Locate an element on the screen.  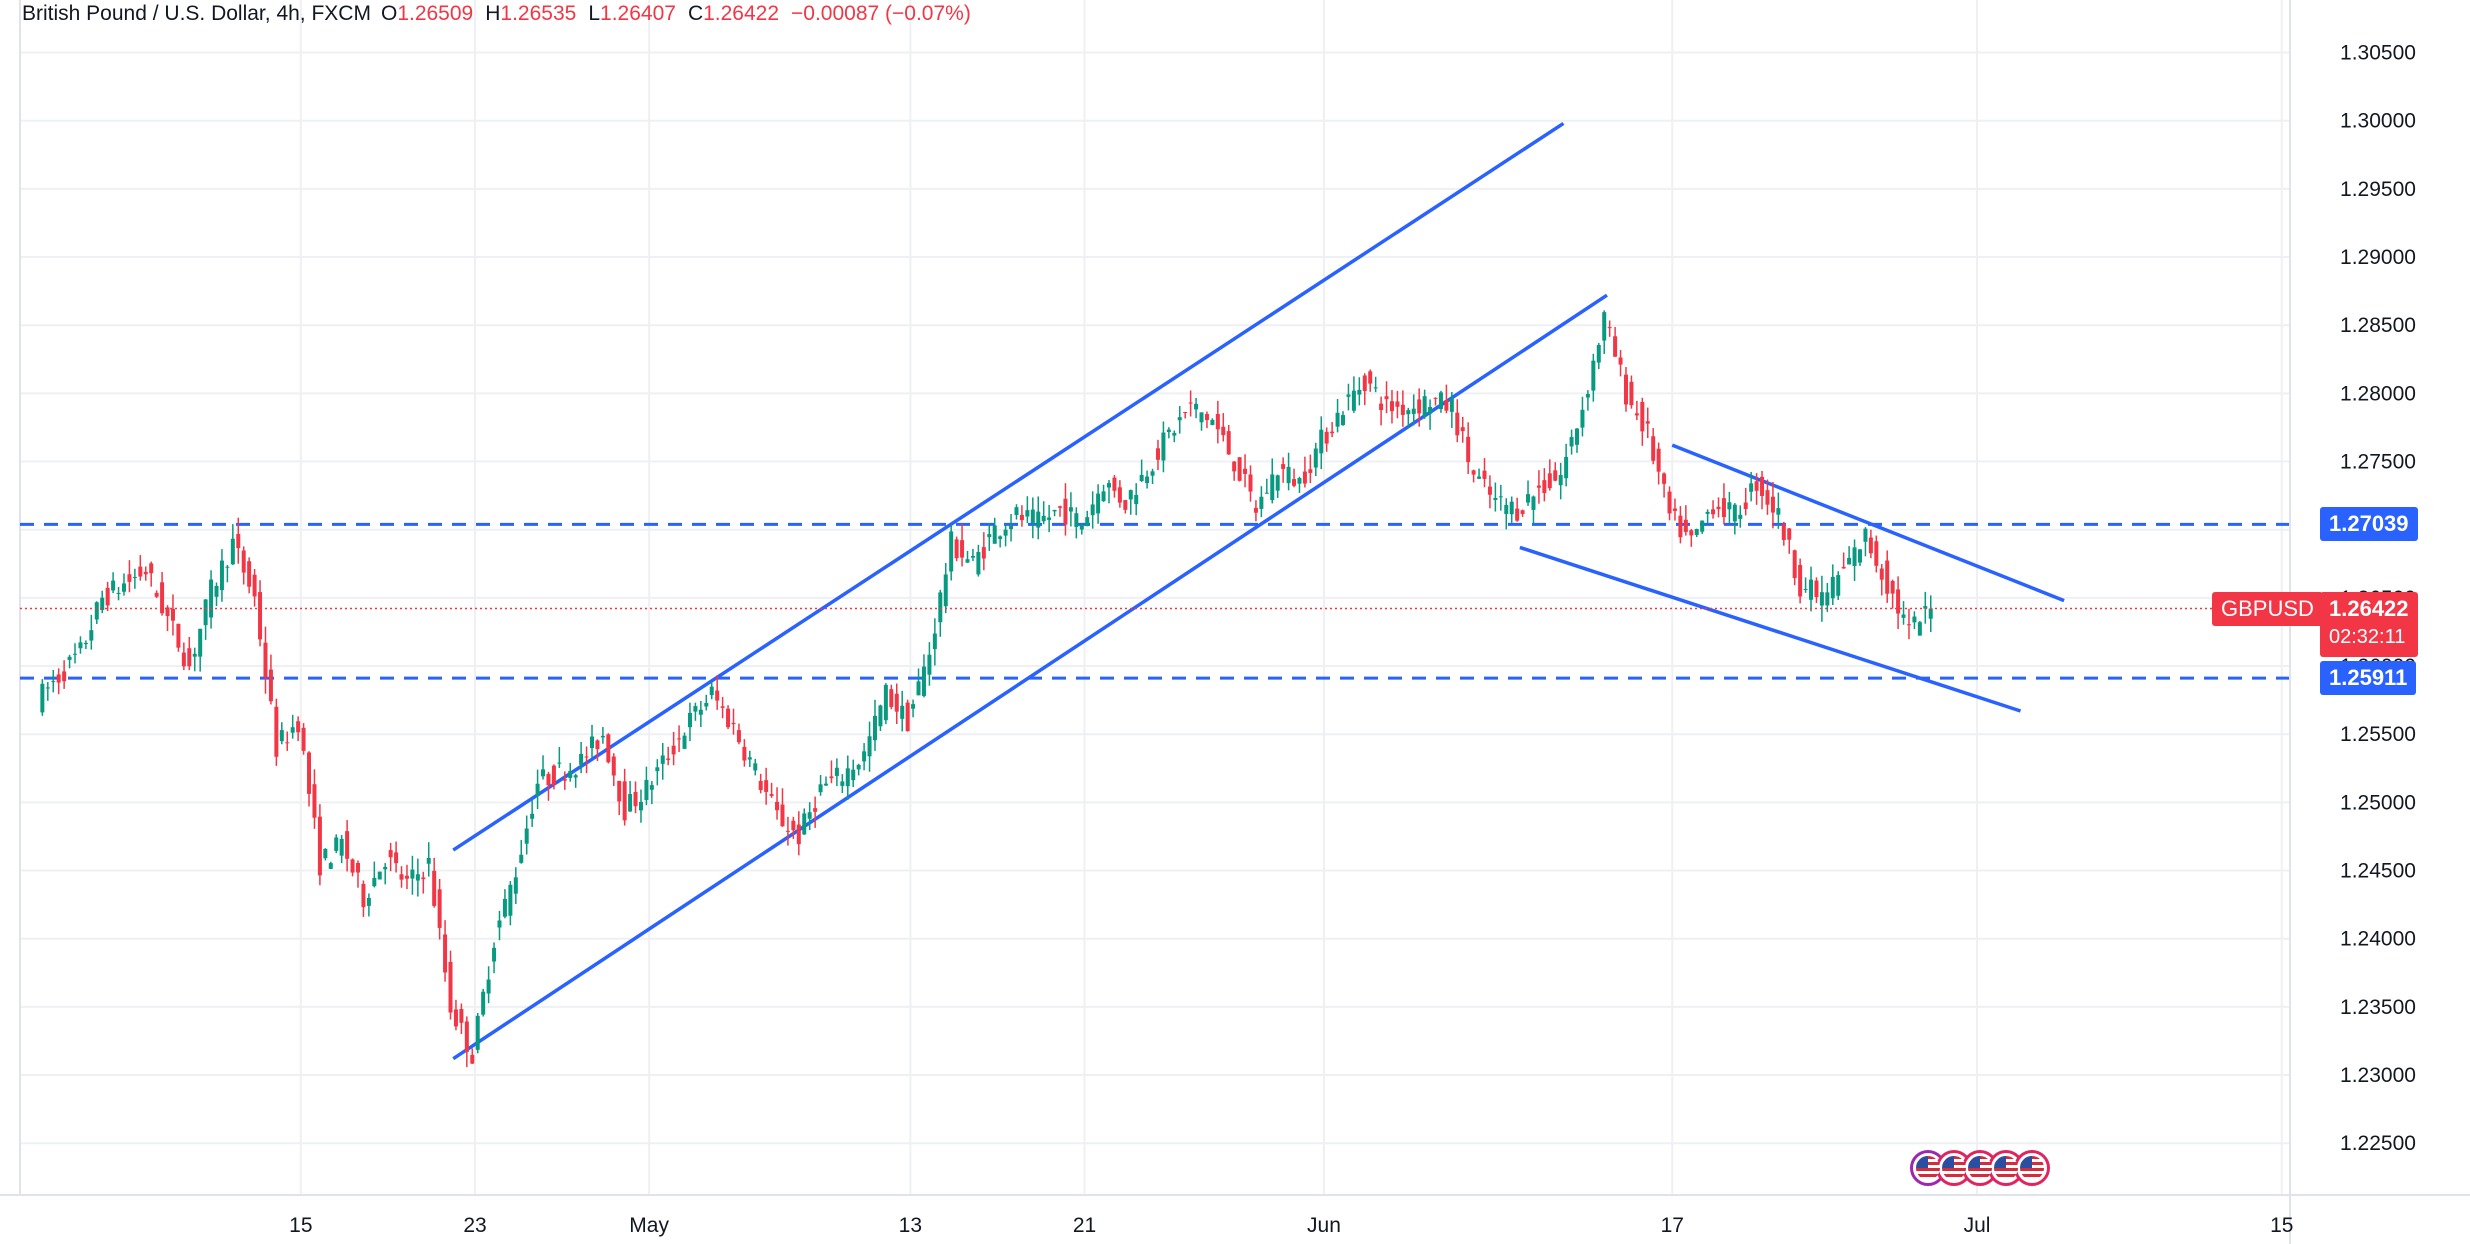
y-tick-label: 1.23000 is located at coordinates (2378, 1075).